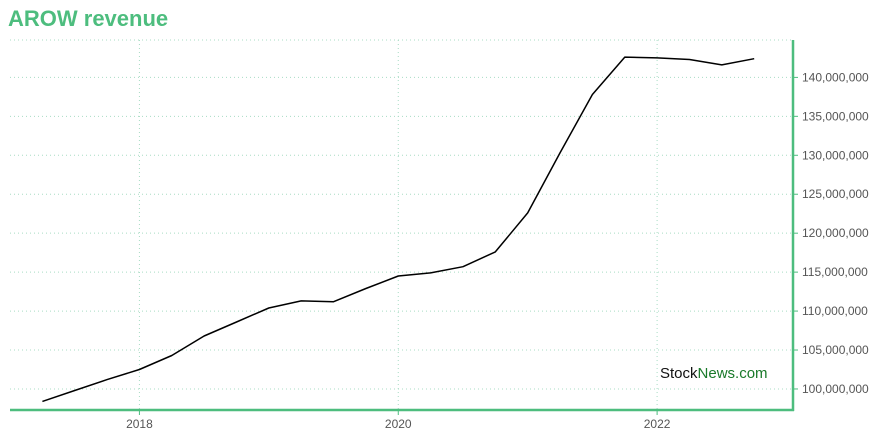 Image resolution: width=880 pixels, height=440 pixels. I want to click on watermark-part-domain: .com, so click(751, 373).